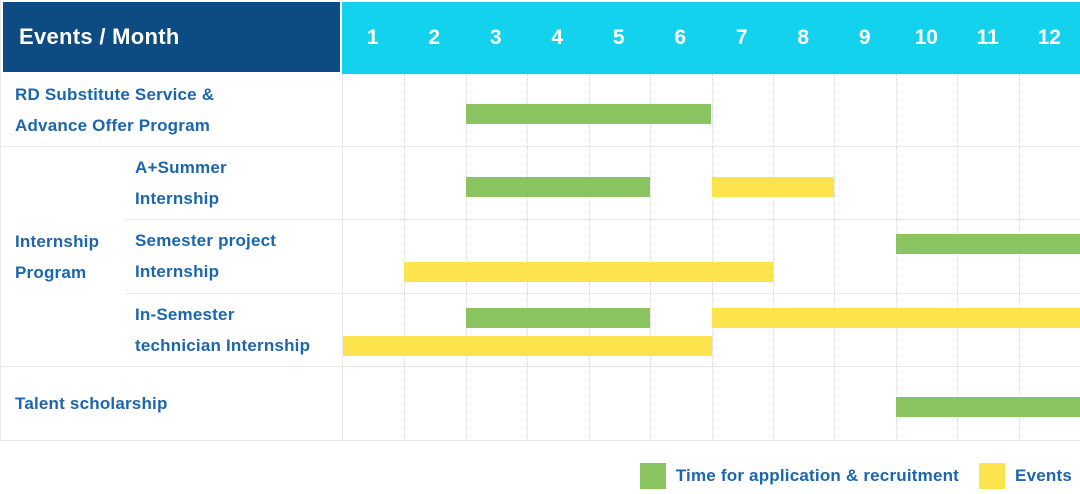 Image resolution: width=1080 pixels, height=494 pixels. Describe the element at coordinates (57, 241) in the screenshot. I see `group-label-line: Internship` at that location.